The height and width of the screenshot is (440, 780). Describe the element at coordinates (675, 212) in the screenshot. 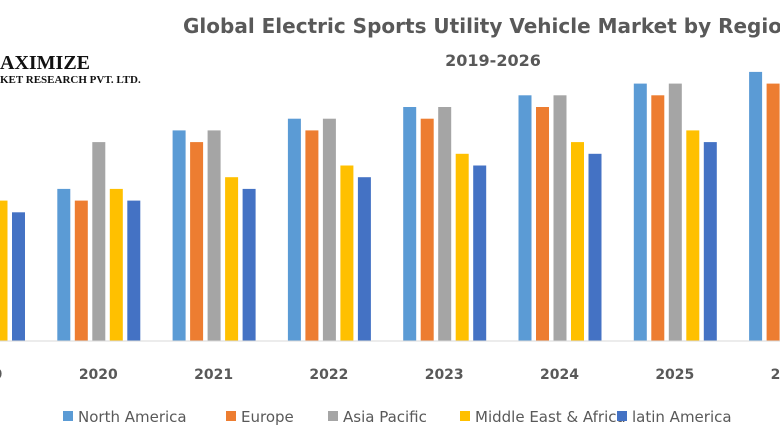

I see `bar-2025-asia-pacific` at that location.